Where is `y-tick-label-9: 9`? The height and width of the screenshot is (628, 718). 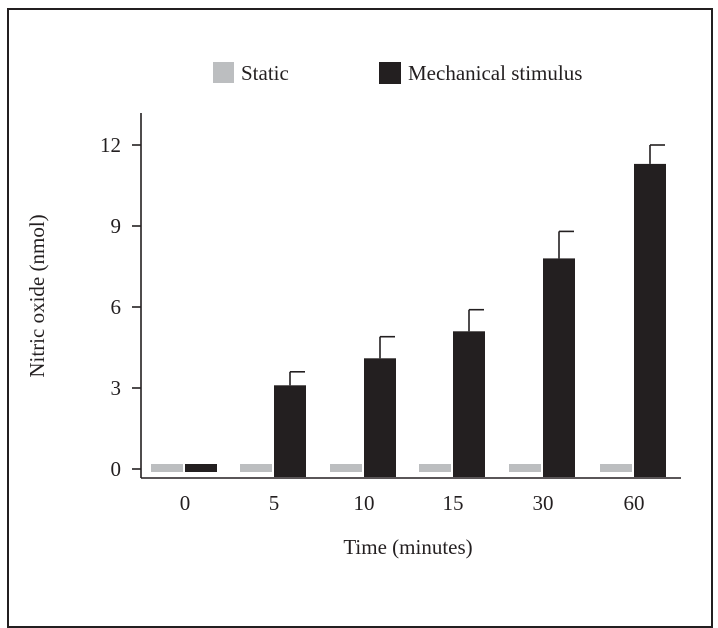 y-tick-label-9: 9 is located at coordinates (116, 226).